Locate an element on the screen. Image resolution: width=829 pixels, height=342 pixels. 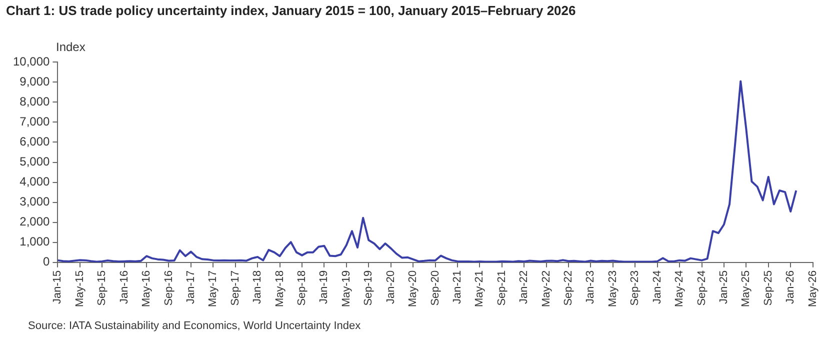
x-tick-label: Sep-16 is located at coordinates (168, 288).